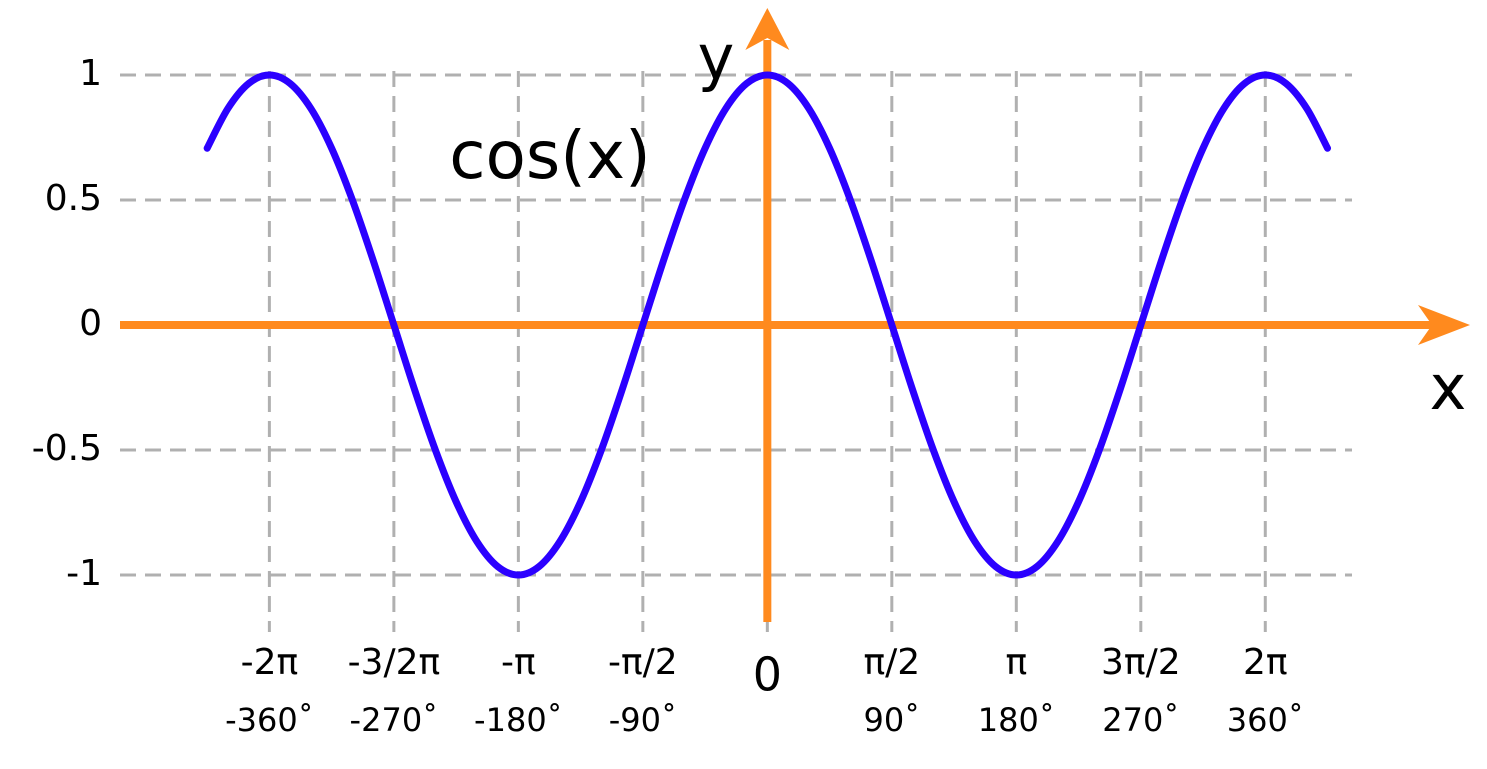 The image size is (1487, 769). What do you see at coordinates (270, 662) in the screenshot?
I see `x-tick-label: -2π` at bounding box center [270, 662].